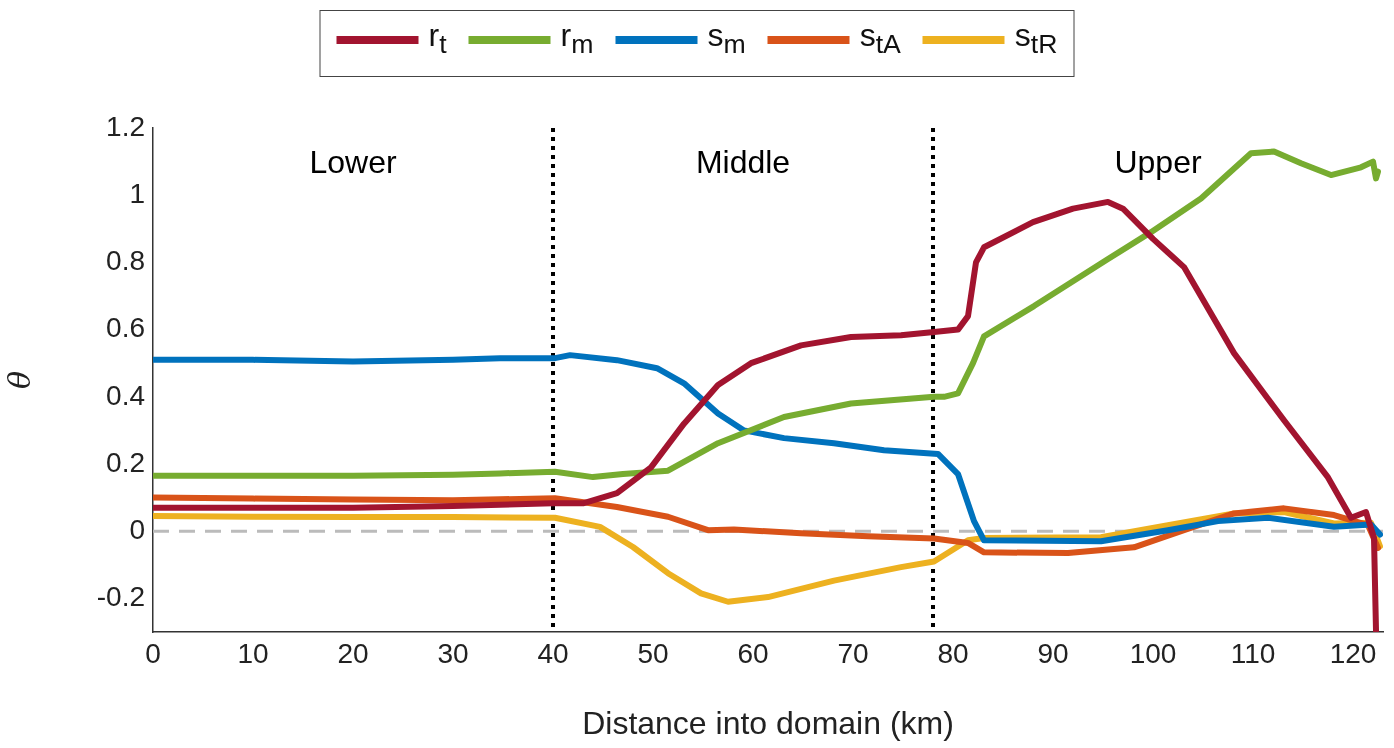 The image size is (1394, 748). I want to click on x-tick-label: 90, so click(1053, 653).